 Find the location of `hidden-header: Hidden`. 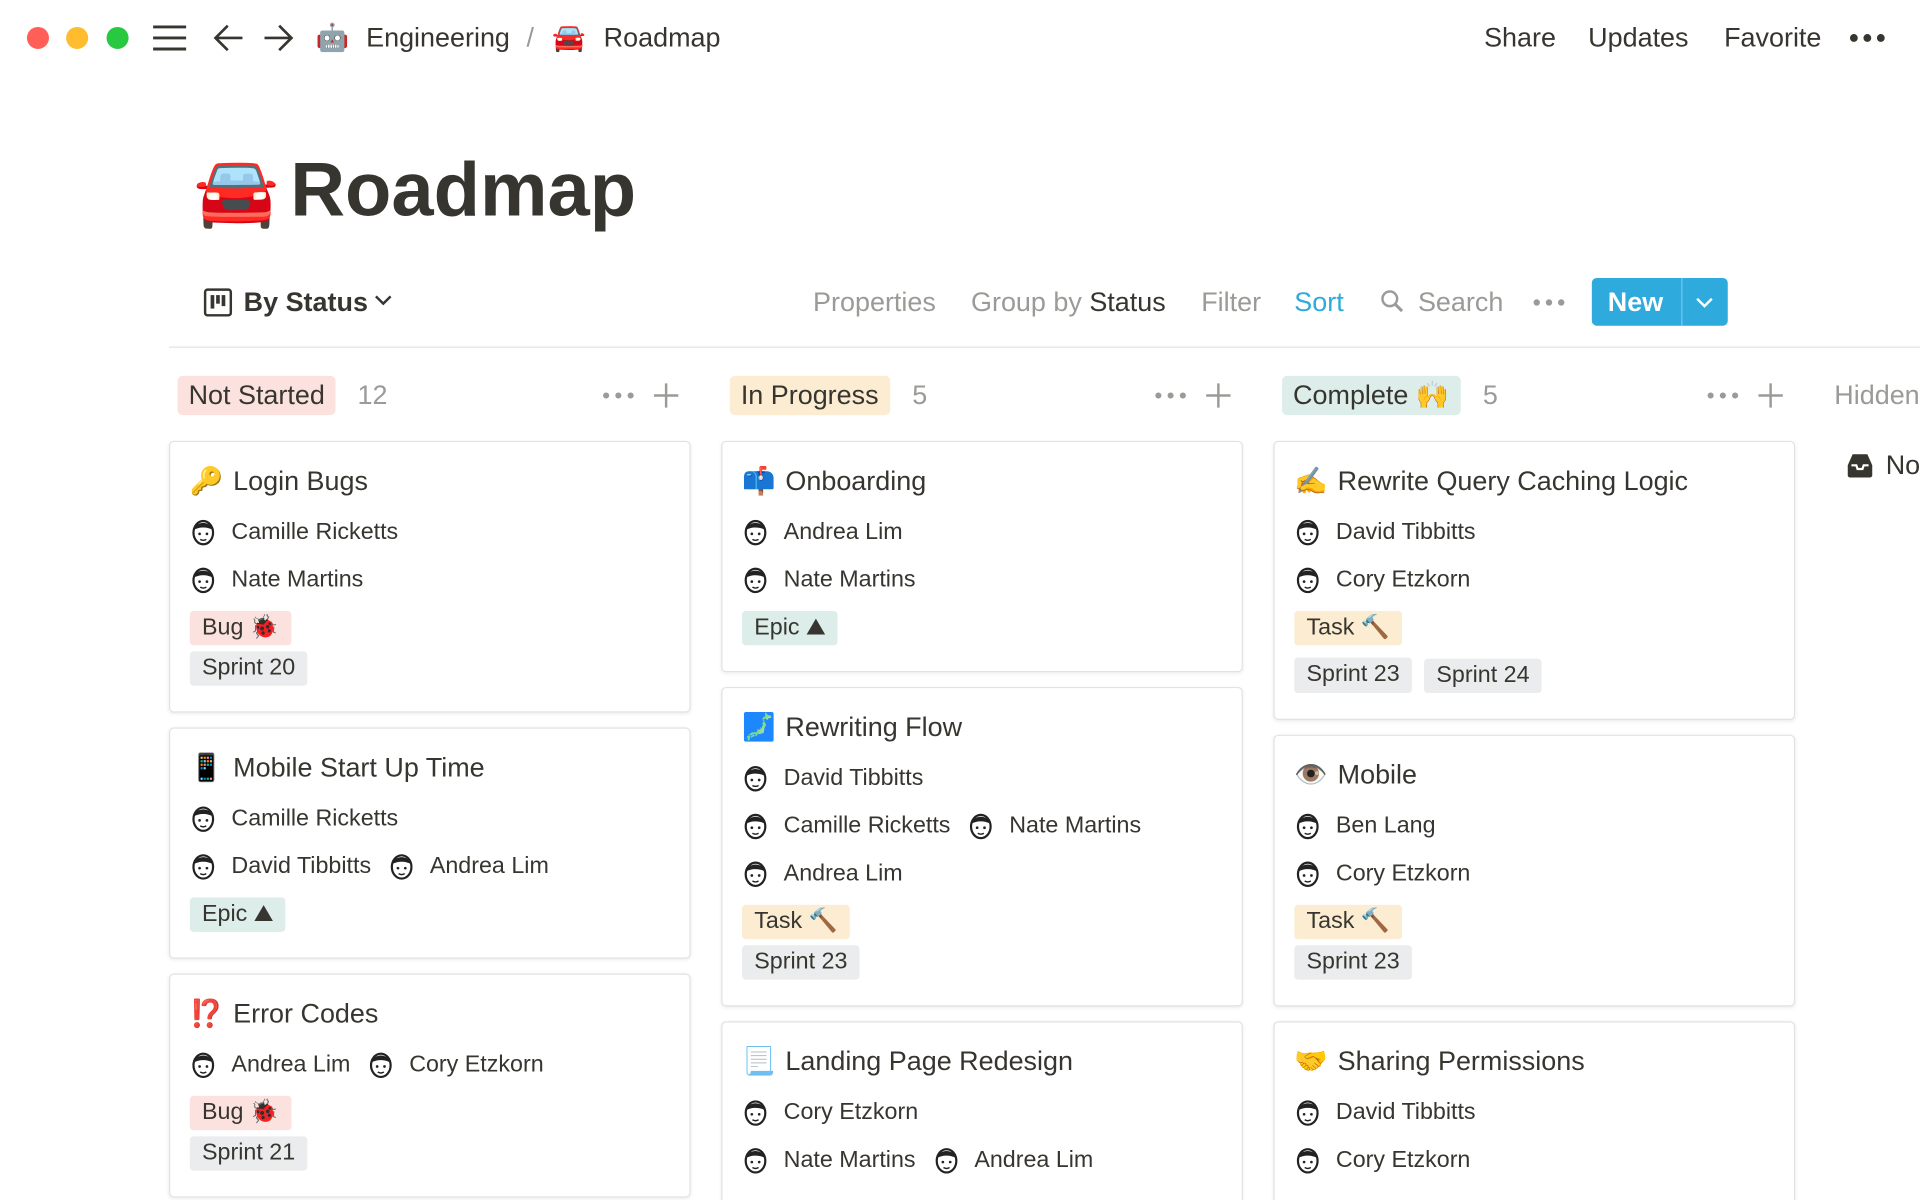

hidden-header: Hidden is located at coordinates (1877, 395).